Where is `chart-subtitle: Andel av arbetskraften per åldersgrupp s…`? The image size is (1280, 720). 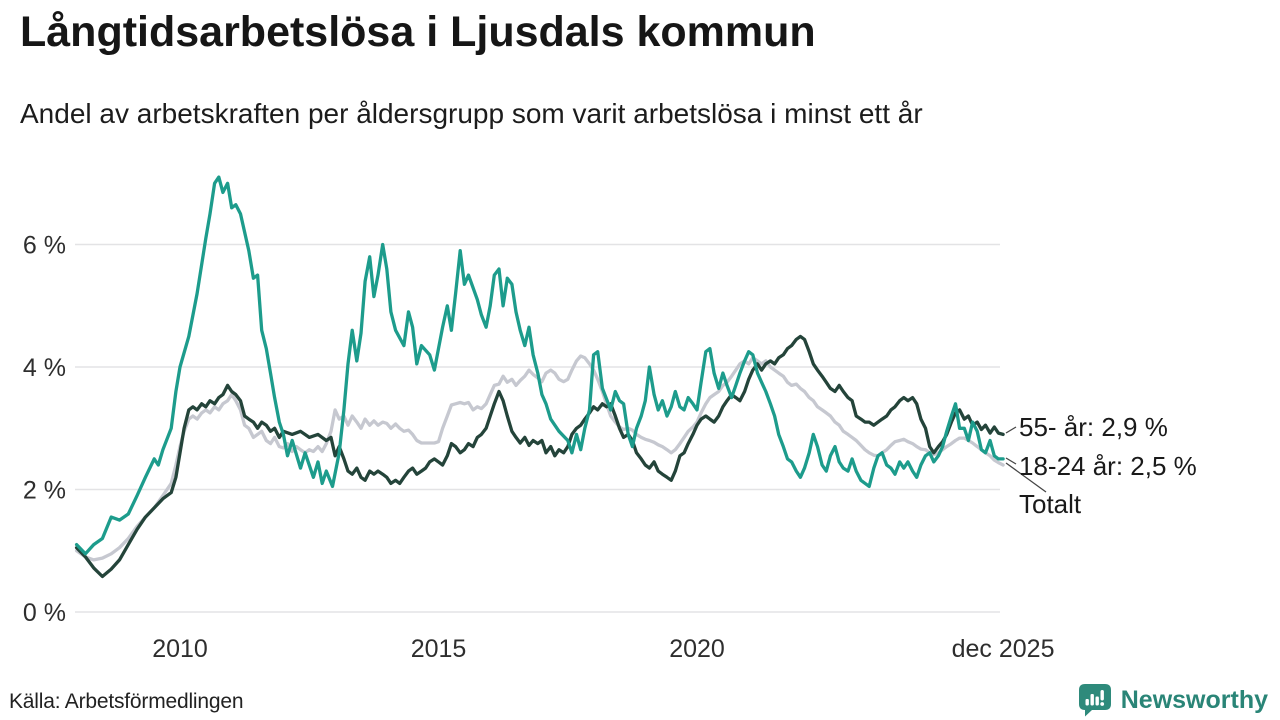
chart-subtitle: Andel av arbetskraften per åldersgrupp s… is located at coordinates (471, 113).